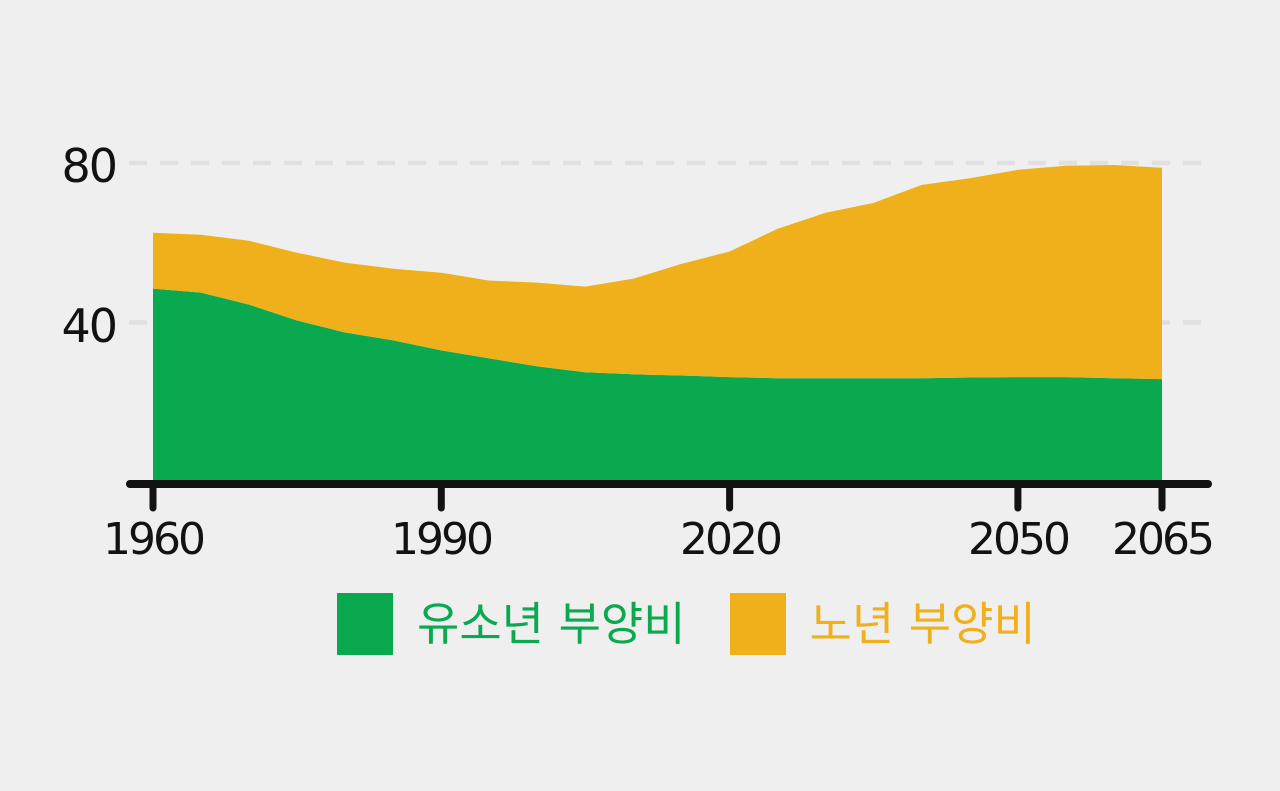 This screenshot has height=791, width=1280. Describe the element at coordinates (1163, 539) in the screenshot. I see `x-axis-tick-label-2065: 2065` at that location.